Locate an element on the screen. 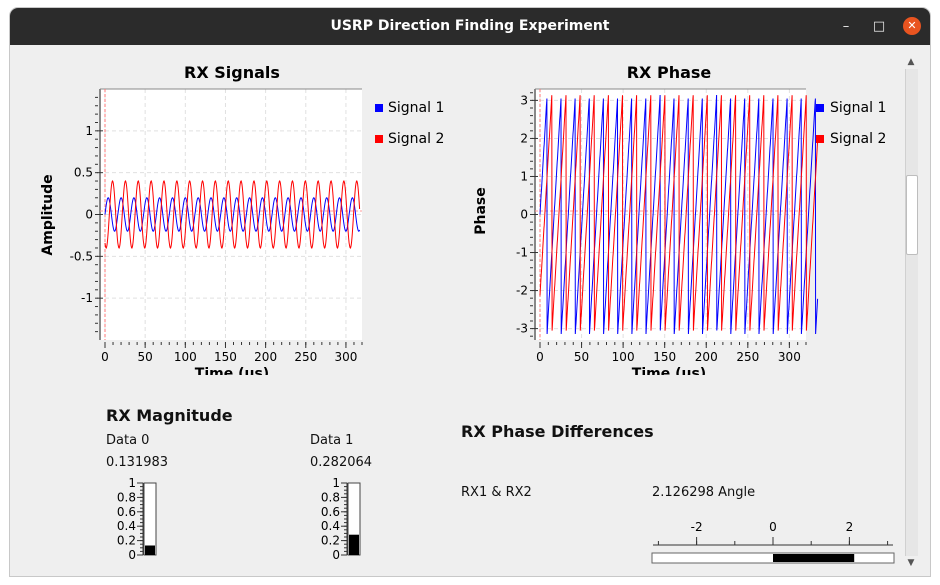 This screenshot has width=940, height=585. window-title: USRP Direction Finding Experiment is located at coordinates (470, 26).